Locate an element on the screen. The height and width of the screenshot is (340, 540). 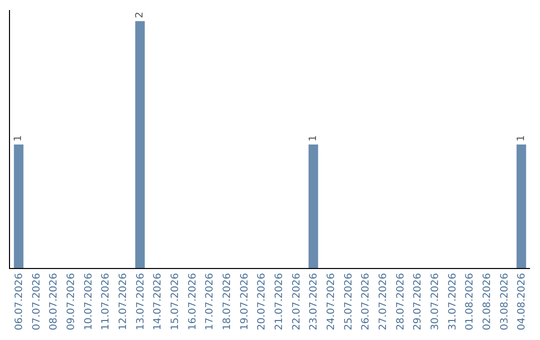
x-tick-label: 18.07.2026 is located at coordinates (227, 301).